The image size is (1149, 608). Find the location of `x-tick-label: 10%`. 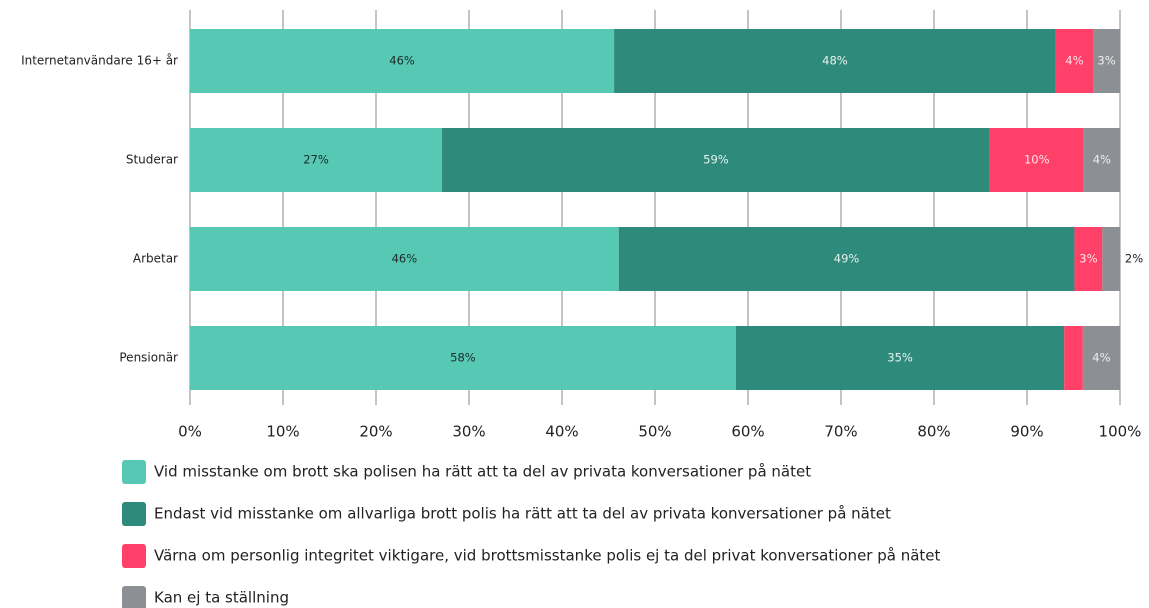

x-tick-label: 10% is located at coordinates (282, 432).